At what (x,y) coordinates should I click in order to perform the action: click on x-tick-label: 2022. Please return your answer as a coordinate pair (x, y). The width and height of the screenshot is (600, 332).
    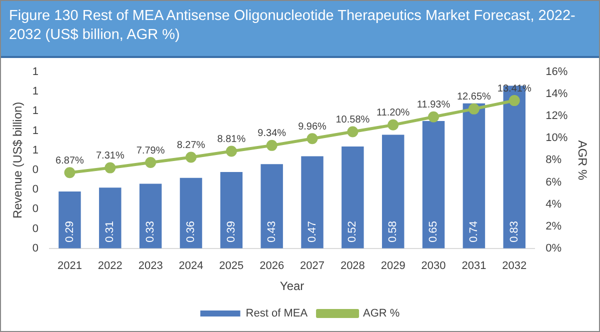
    Looking at the image, I should click on (110, 266).